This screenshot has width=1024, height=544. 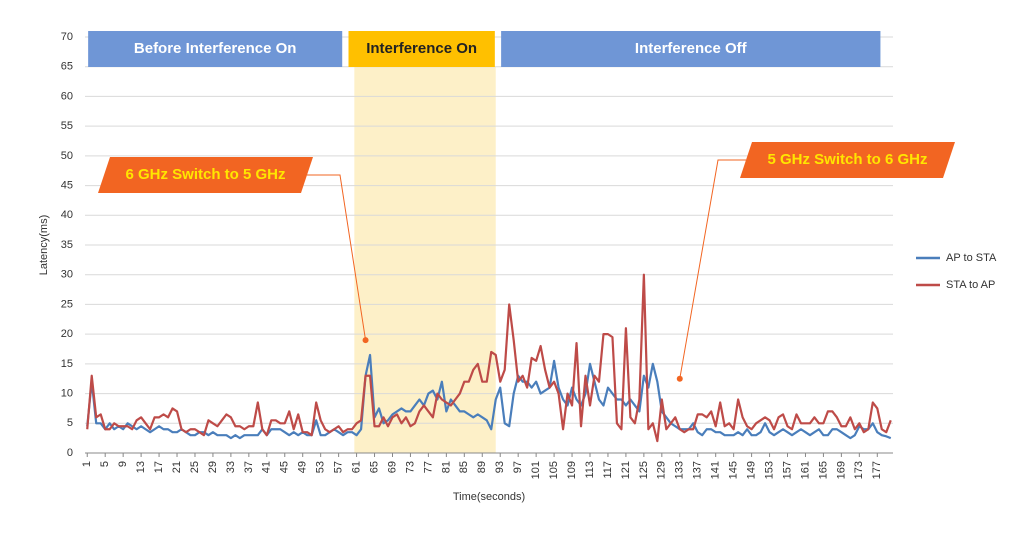 What do you see at coordinates (141, 467) in the screenshot?
I see `x-tick-label: 13` at bounding box center [141, 467].